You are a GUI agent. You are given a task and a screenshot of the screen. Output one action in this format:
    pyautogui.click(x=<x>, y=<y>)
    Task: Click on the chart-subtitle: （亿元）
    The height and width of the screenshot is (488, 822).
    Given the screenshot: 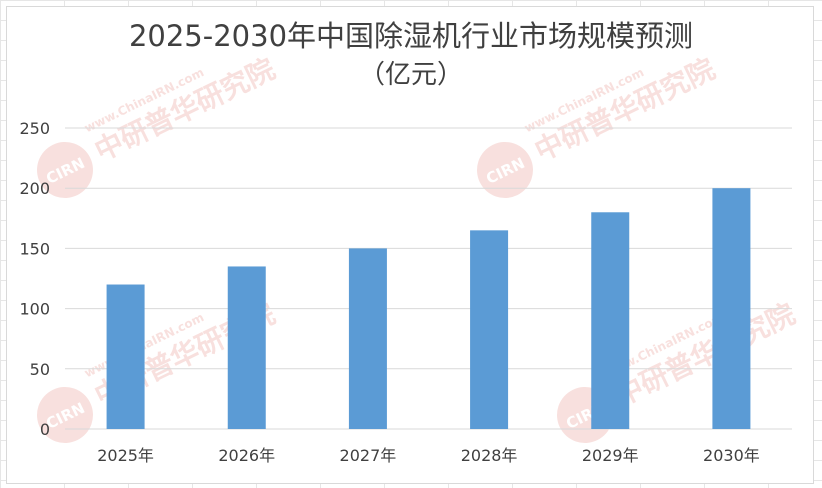 What is the action you would take?
    pyautogui.click(x=410, y=75)
    